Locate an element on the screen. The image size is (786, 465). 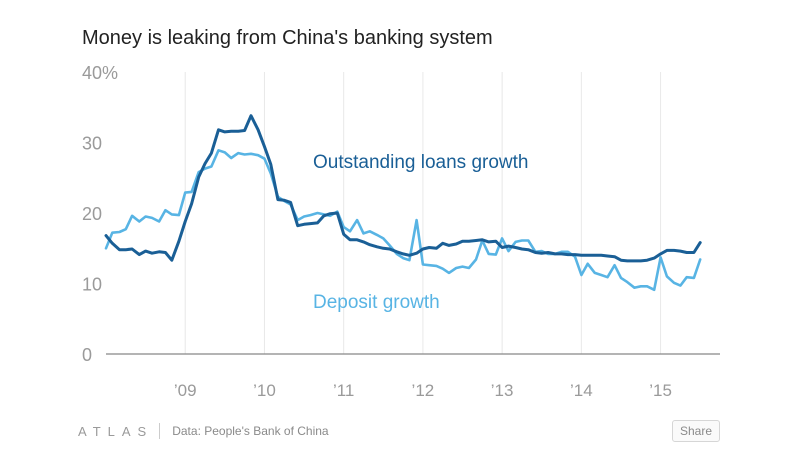
y-tick-label-2: 20 is located at coordinates (92, 214).